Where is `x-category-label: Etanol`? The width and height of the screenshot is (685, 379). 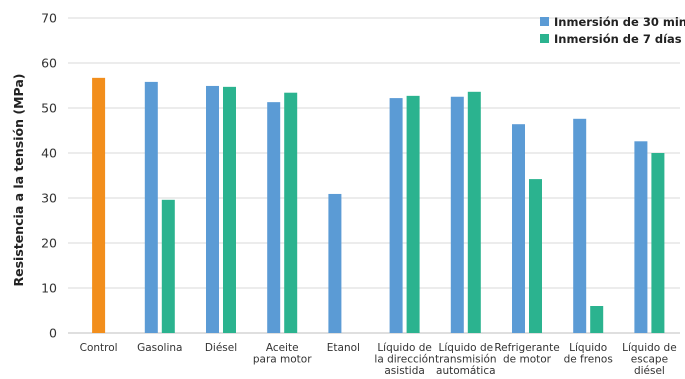 x-category-label: Etanol is located at coordinates (343, 348).